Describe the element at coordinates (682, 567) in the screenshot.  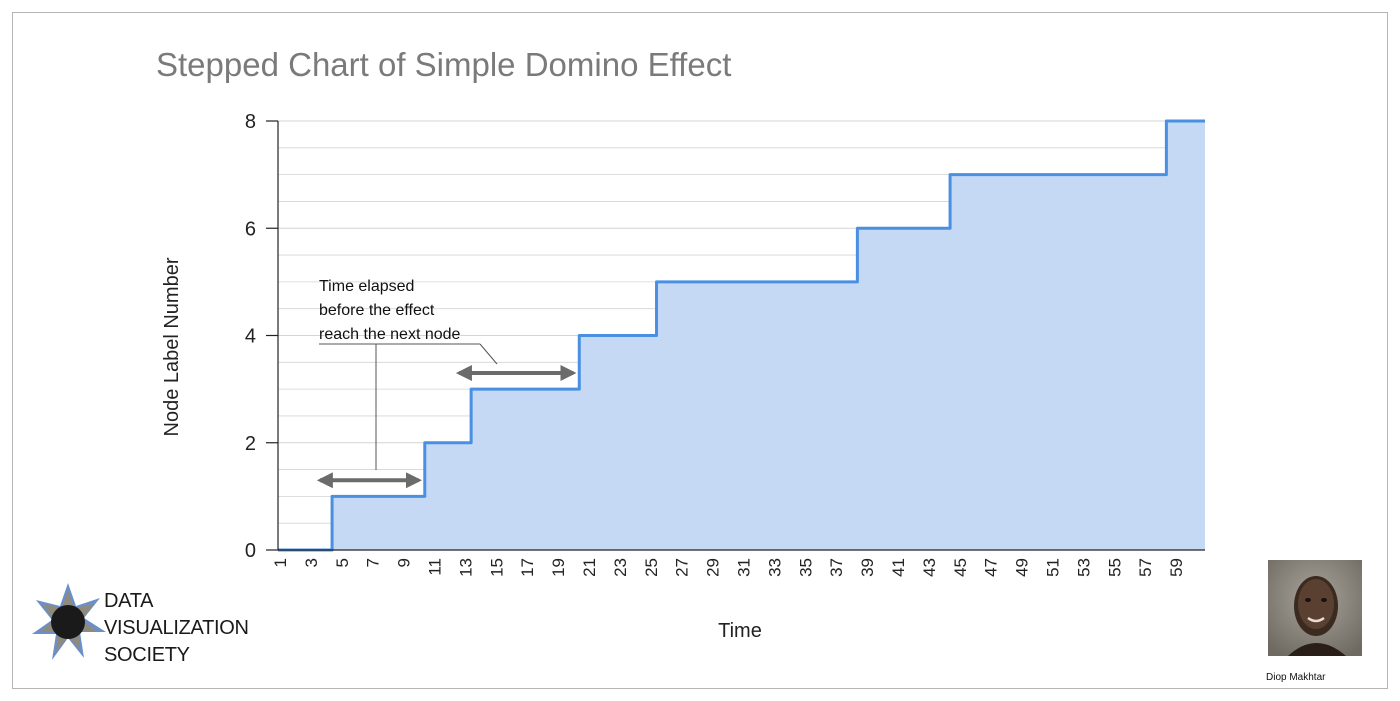
I see `x-tick-label: 27` at that location.